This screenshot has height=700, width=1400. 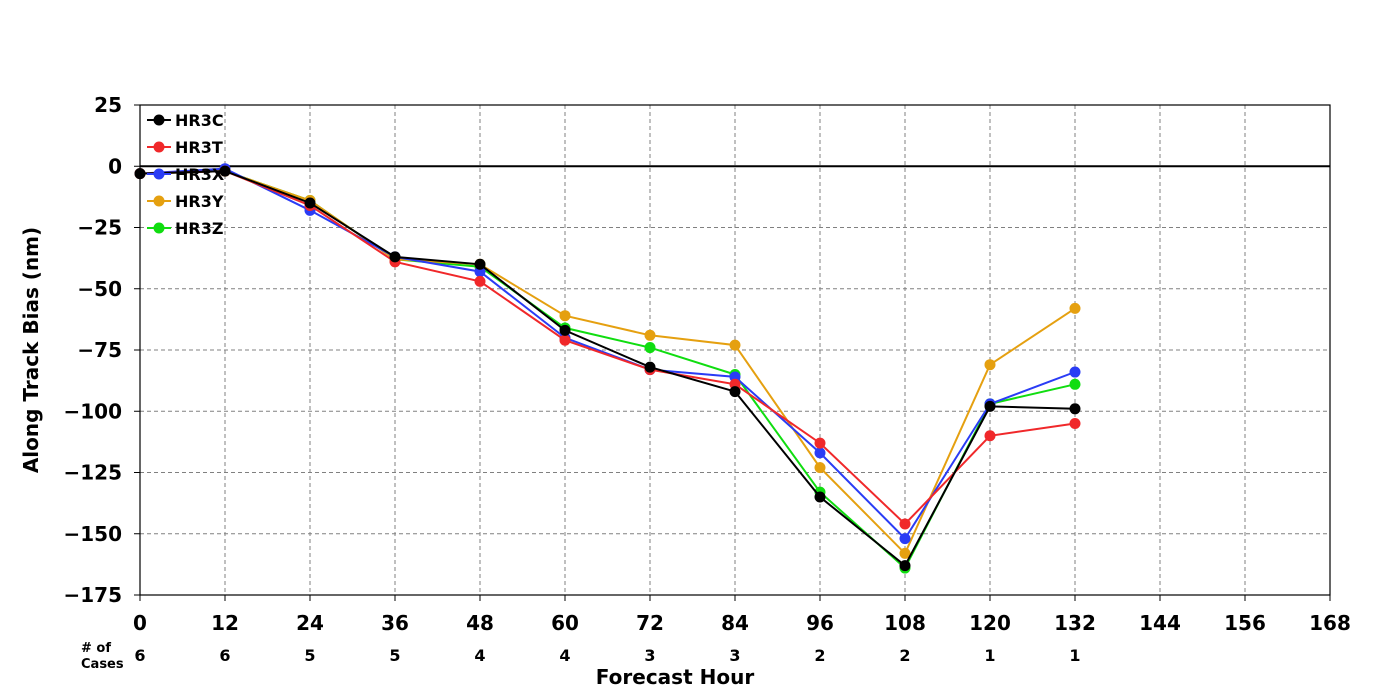 I want to click on legend: HR3C HR3T HR3X HR3Y HR3Z, so click(x=186, y=174).